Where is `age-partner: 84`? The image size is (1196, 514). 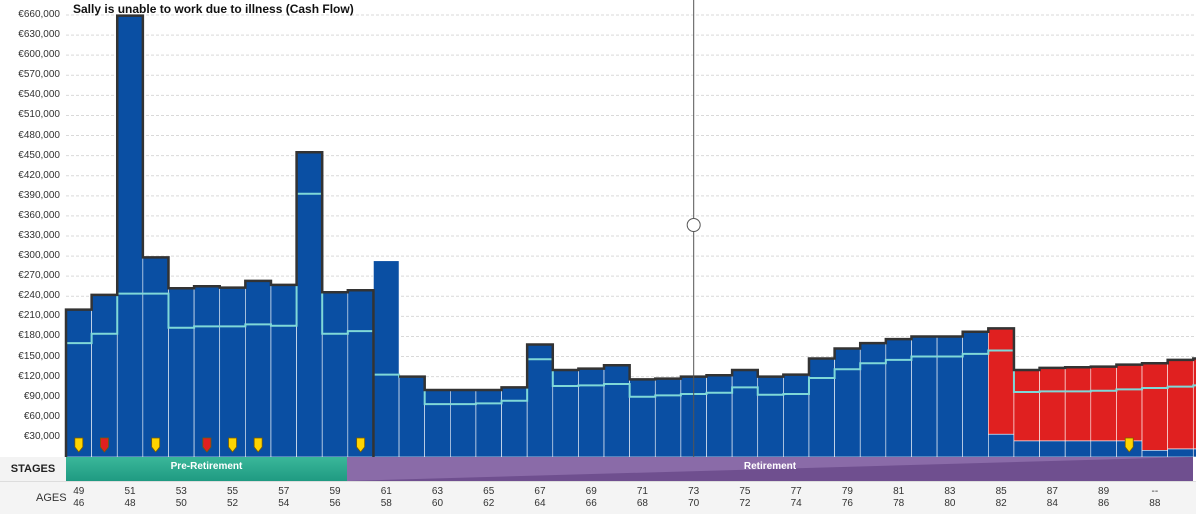 age-partner: 84 is located at coordinates (1052, 503).